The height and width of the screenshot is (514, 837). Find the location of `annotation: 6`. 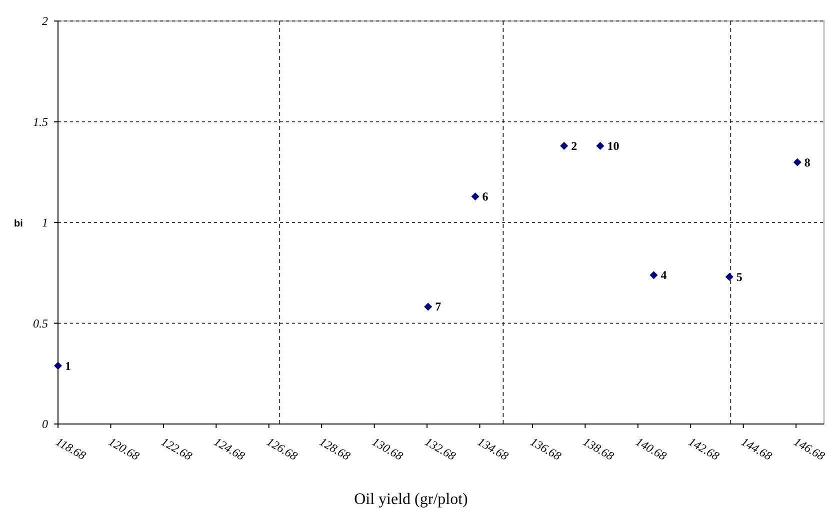

annotation: 6 is located at coordinates (485, 197).